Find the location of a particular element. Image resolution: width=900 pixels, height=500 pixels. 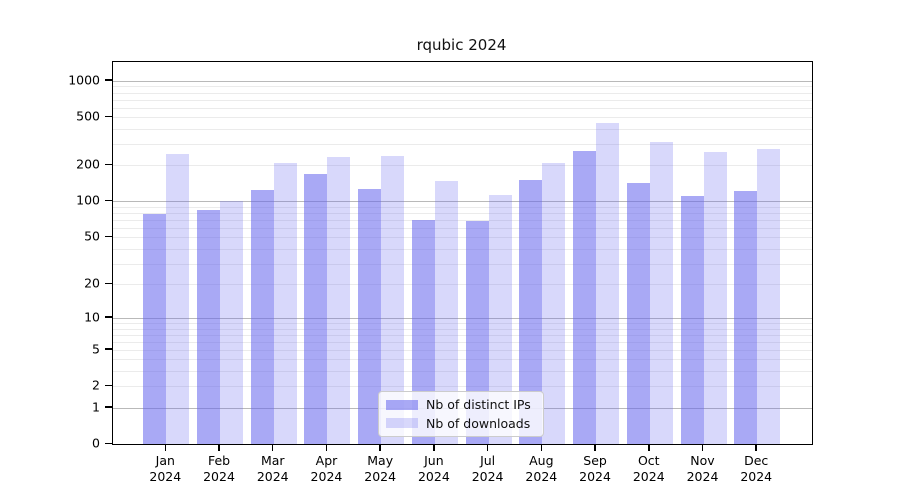

y-axis-tick-label: 1 is located at coordinates (96, 407).